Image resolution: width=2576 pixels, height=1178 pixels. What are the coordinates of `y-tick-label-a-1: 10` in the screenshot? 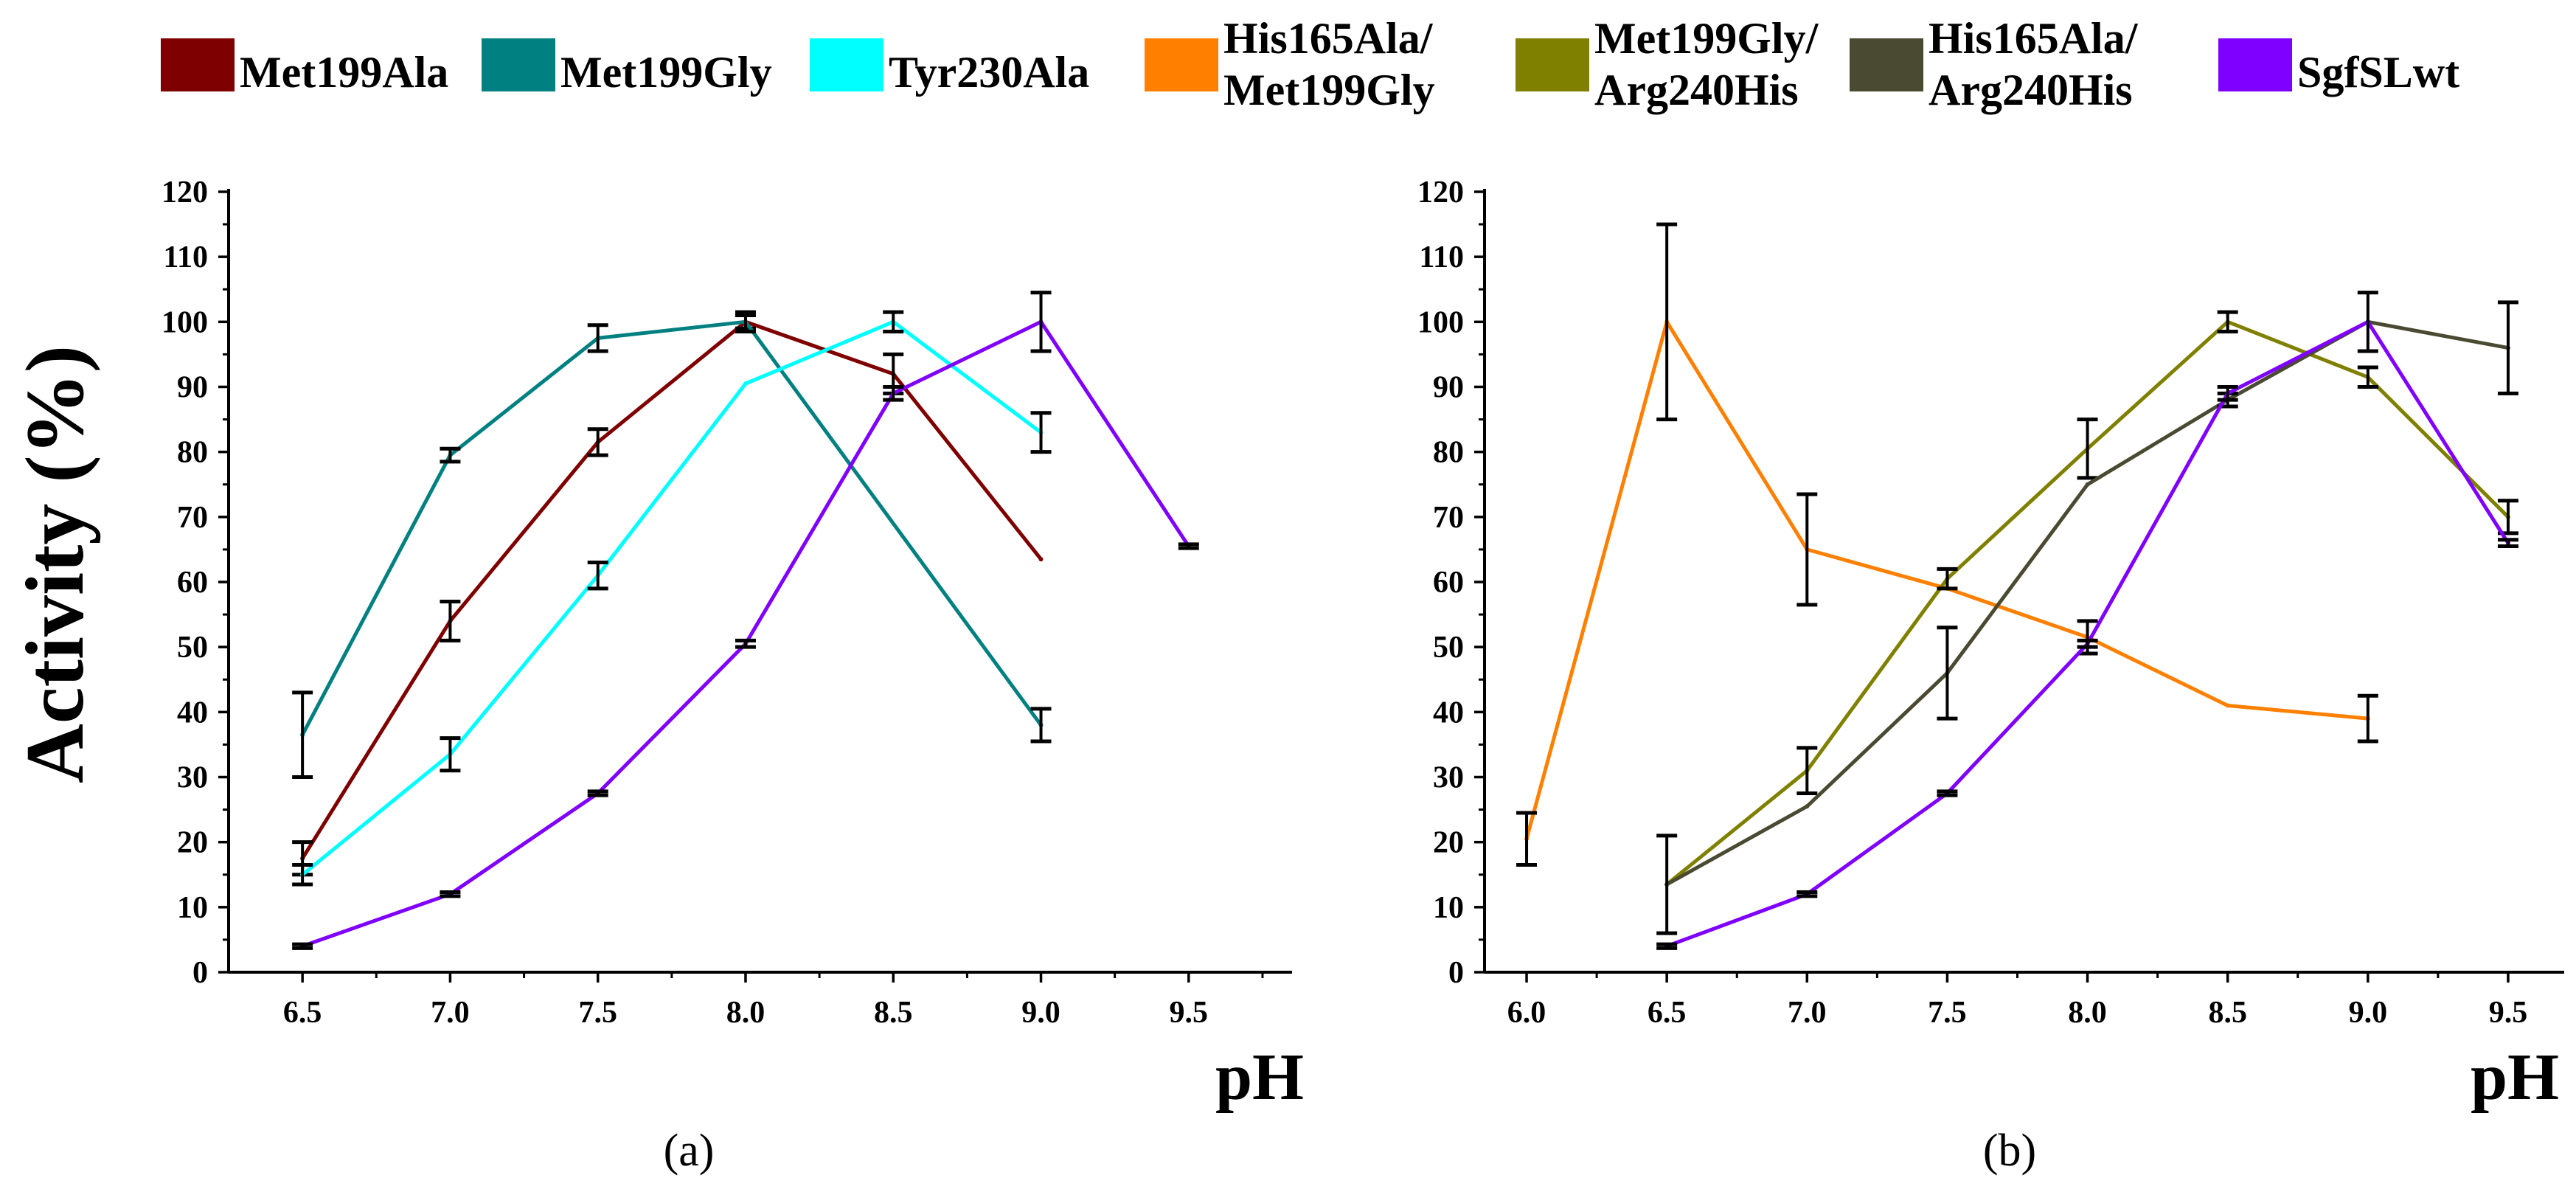 It's located at (192, 908).